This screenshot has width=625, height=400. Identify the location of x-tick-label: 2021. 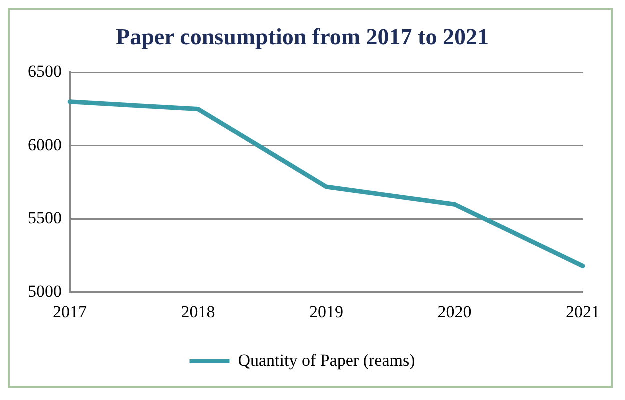
(583, 312).